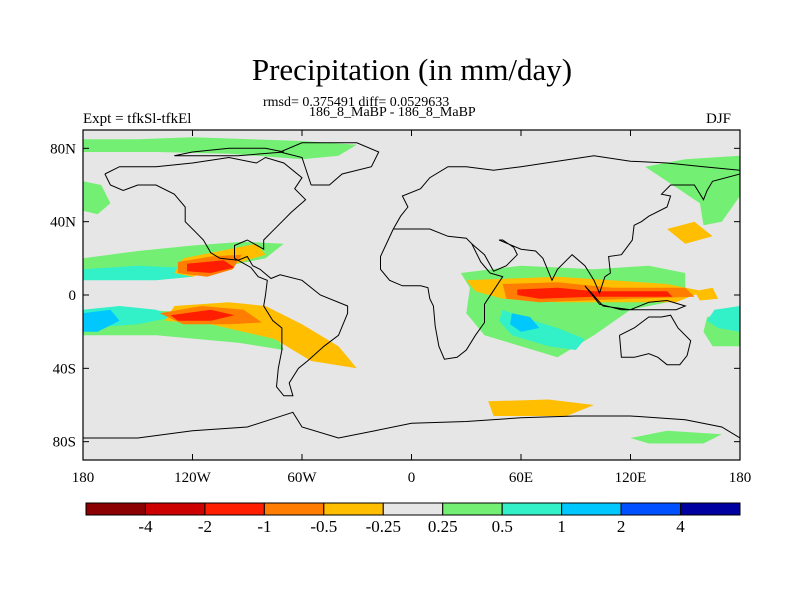 This screenshot has width=800, height=600. What do you see at coordinates (137, 119) in the screenshot?
I see `experiment-label: Expt = tfkSl-tfkEl` at bounding box center [137, 119].